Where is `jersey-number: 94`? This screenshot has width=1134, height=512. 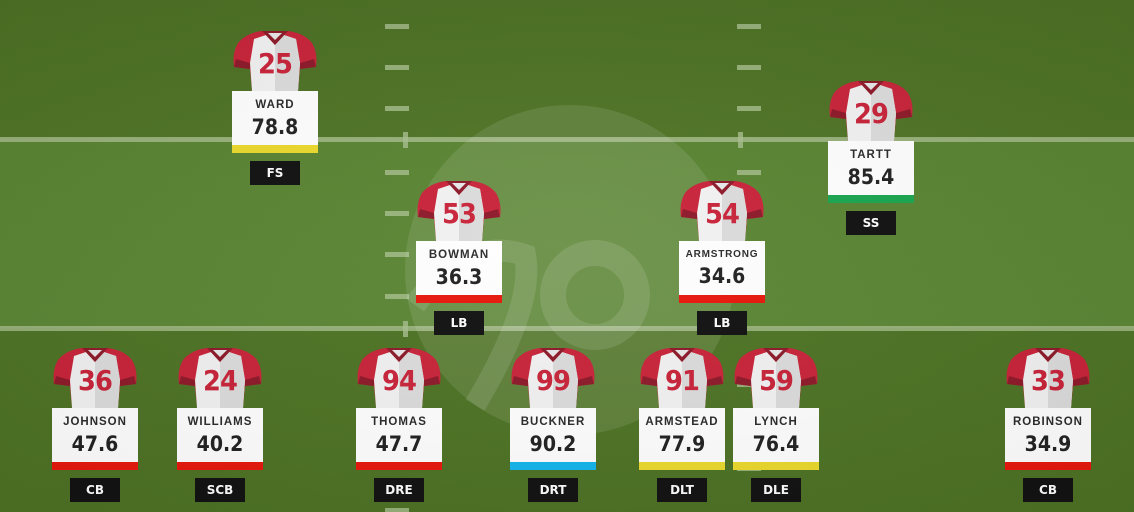 jersey-number: 94 is located at coordinates (399, 380).